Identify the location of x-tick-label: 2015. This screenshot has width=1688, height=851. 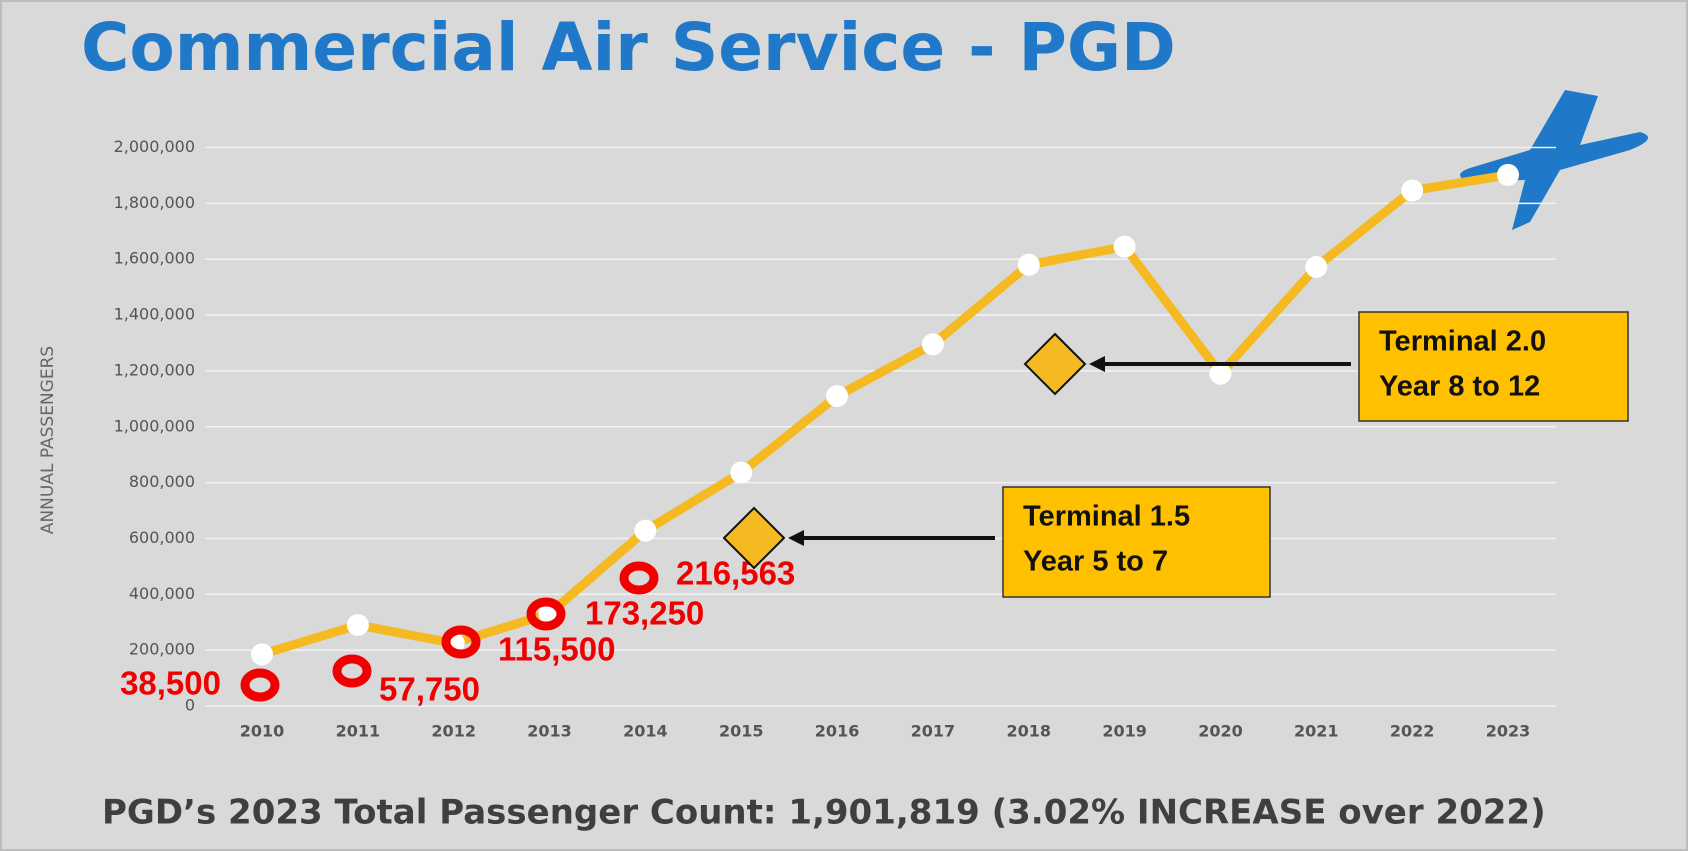
(741, 731).